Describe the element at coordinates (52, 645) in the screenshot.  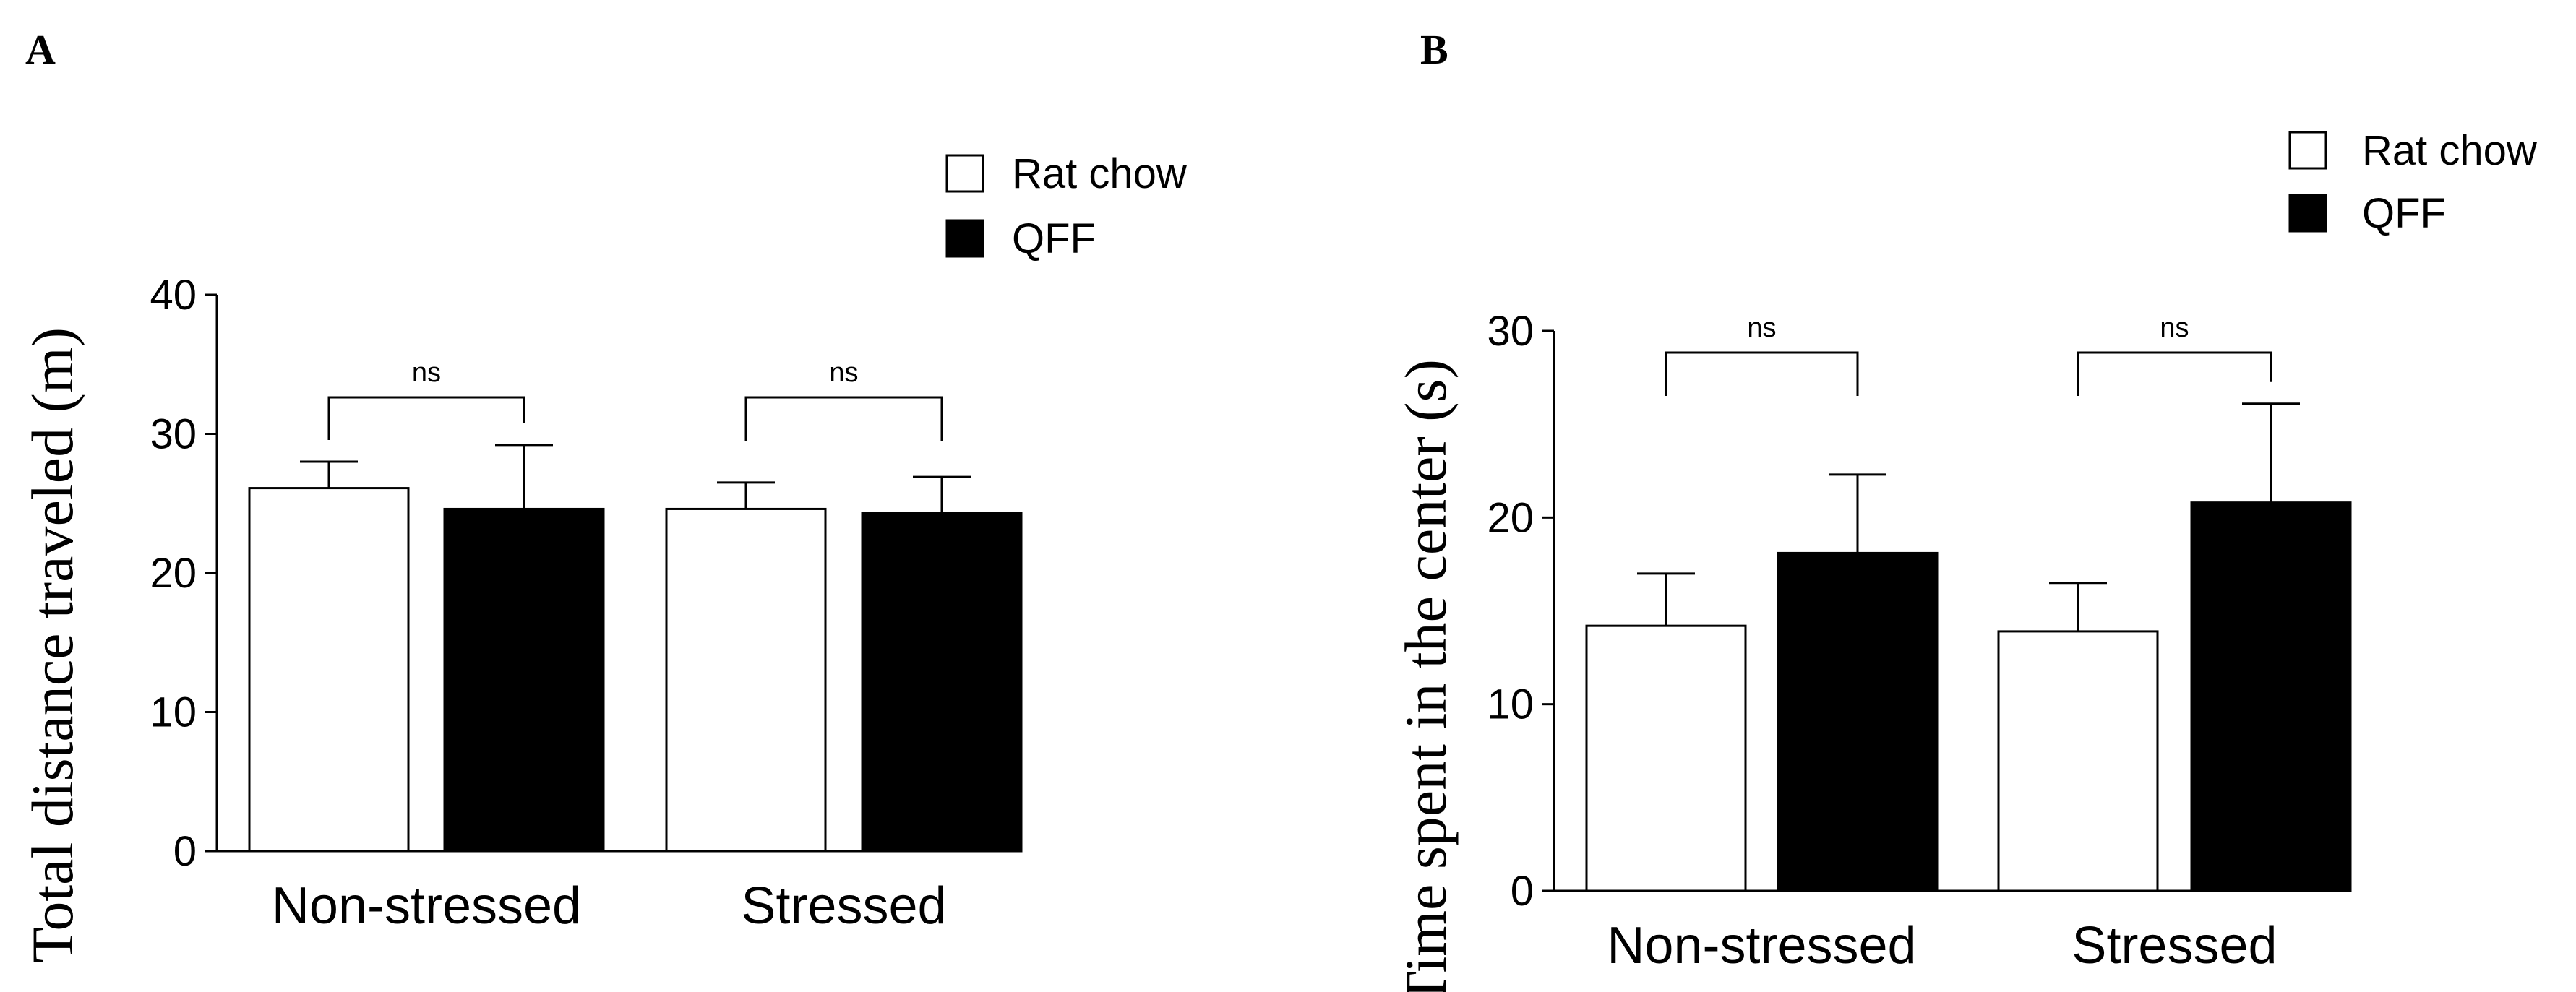
I see `y-axis-title: Total distance traveled (m)` at that location.